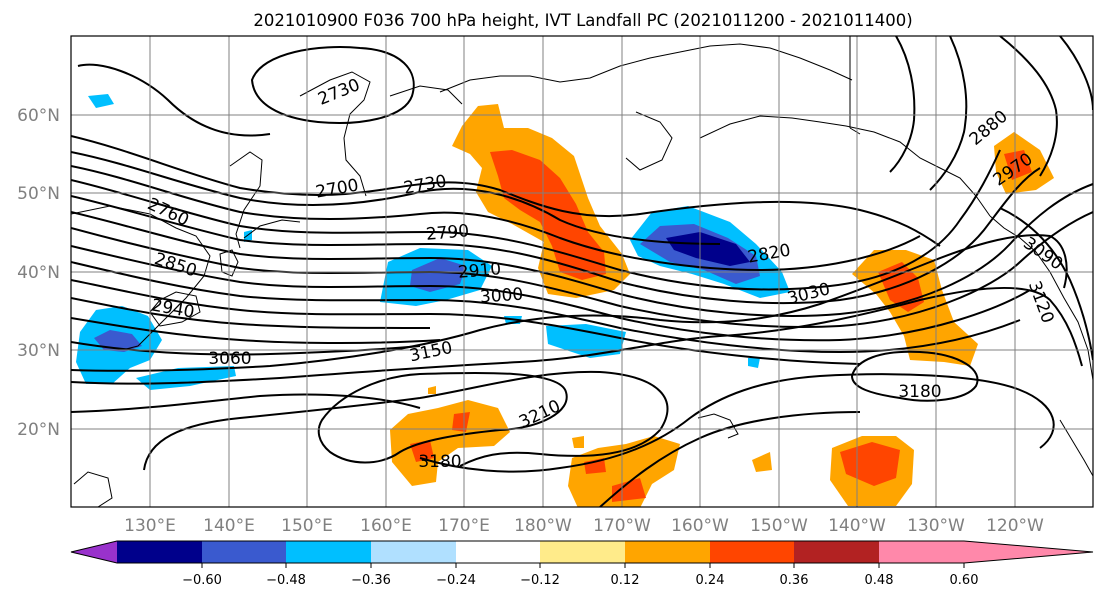  I want to click on contour-label: 3060, so click(229, 359).